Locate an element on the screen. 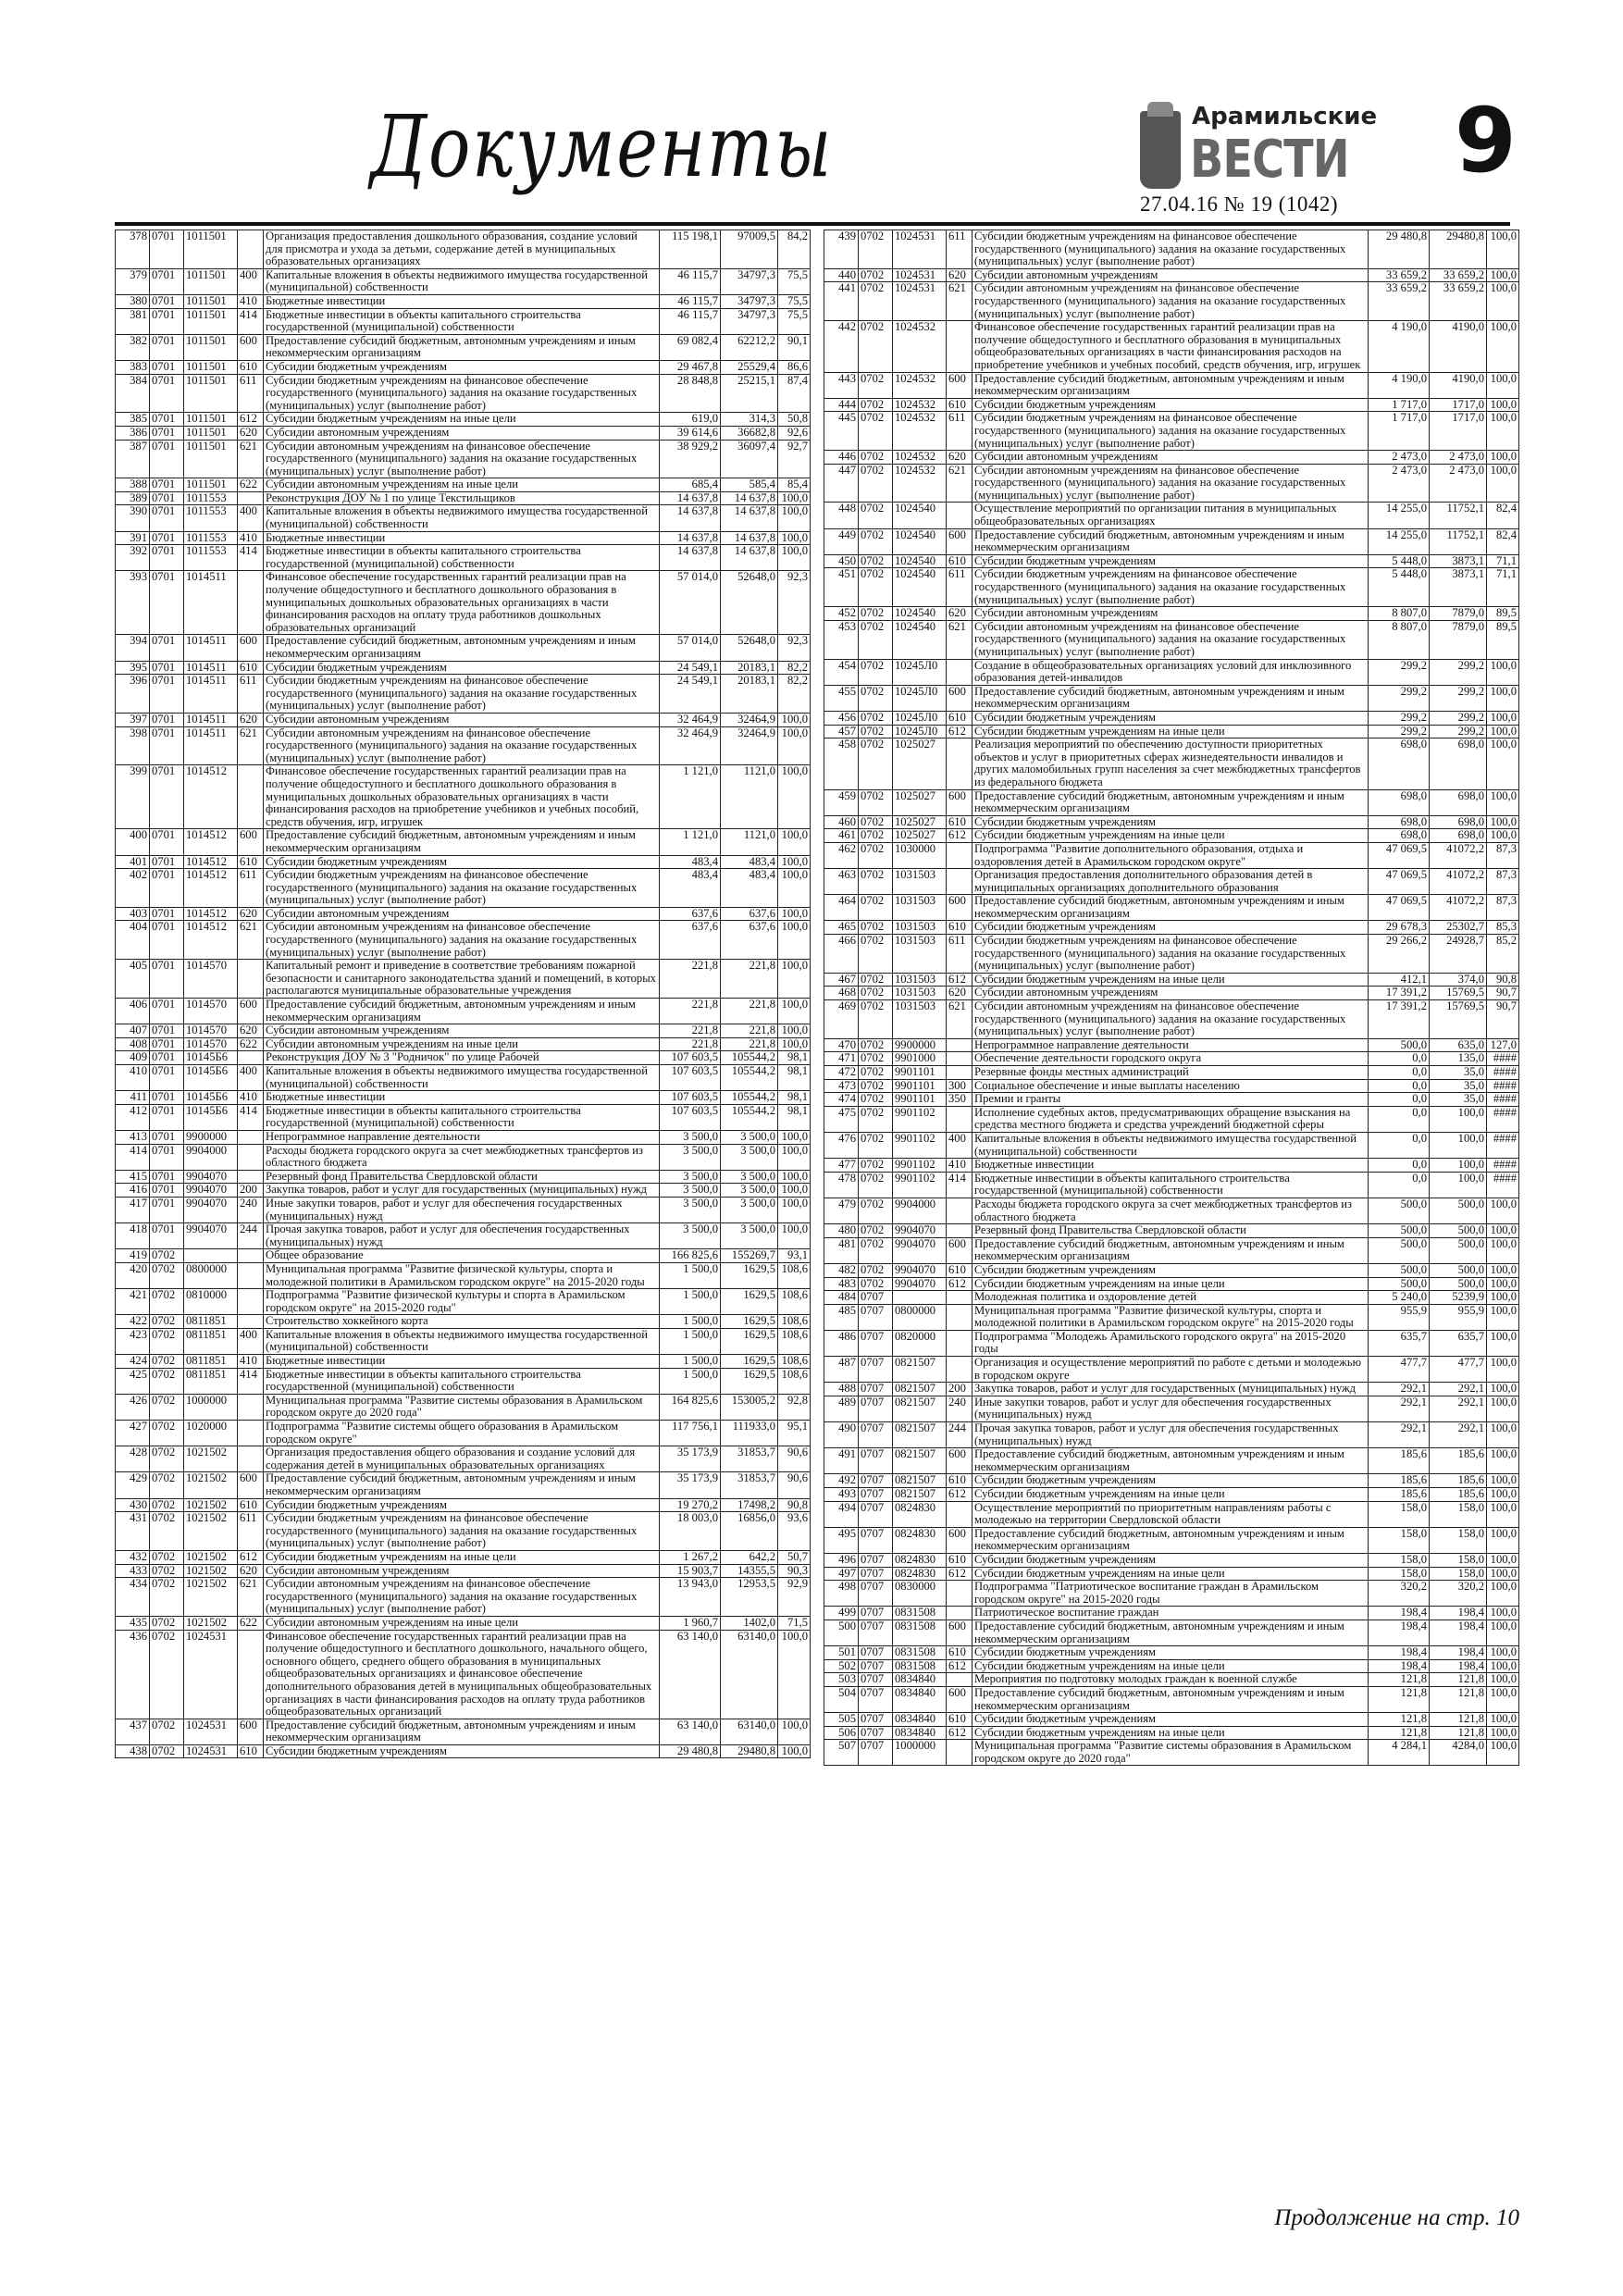  actual-amount-cell: 500,0 is located at coordinates (1458, 1284).